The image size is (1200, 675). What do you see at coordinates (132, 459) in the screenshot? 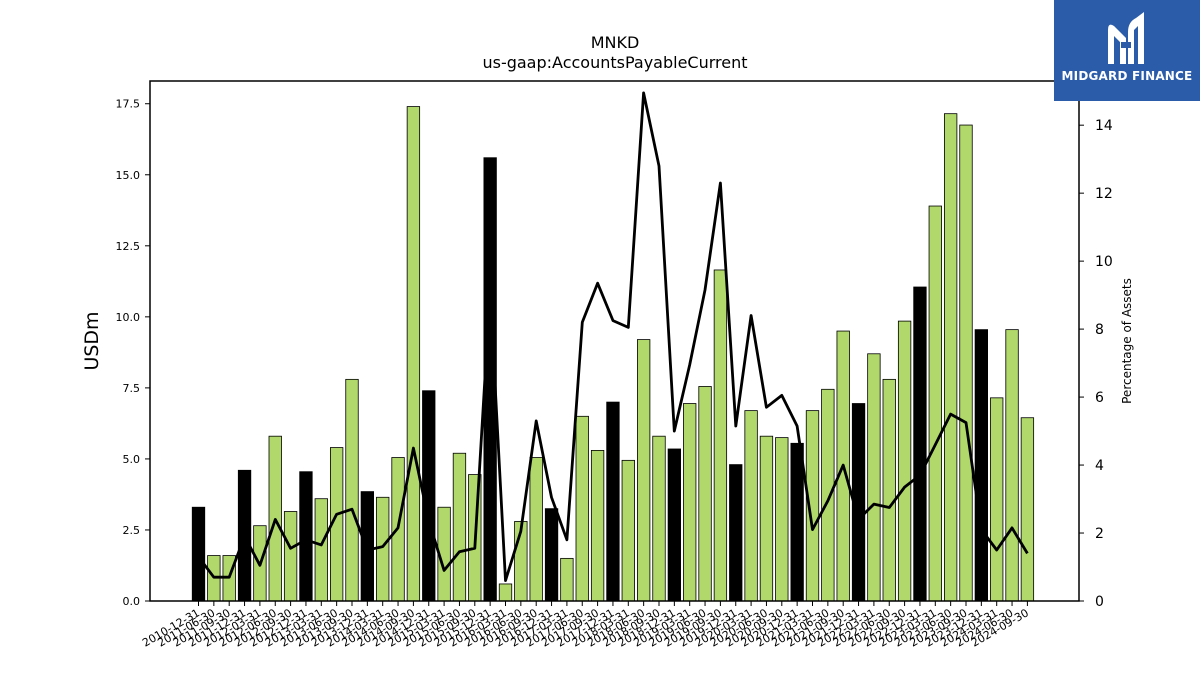
I see `y-tick-label: 5.0` at bounding box center [132, 459].